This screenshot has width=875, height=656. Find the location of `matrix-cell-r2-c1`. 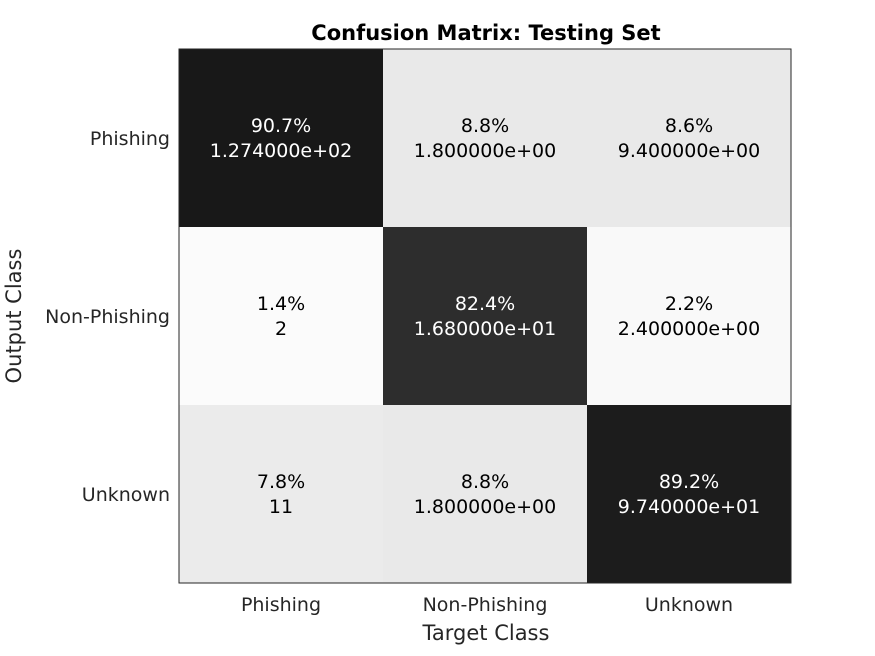

matrix-cell-r2-c1 is located at coordinates (485, 494).